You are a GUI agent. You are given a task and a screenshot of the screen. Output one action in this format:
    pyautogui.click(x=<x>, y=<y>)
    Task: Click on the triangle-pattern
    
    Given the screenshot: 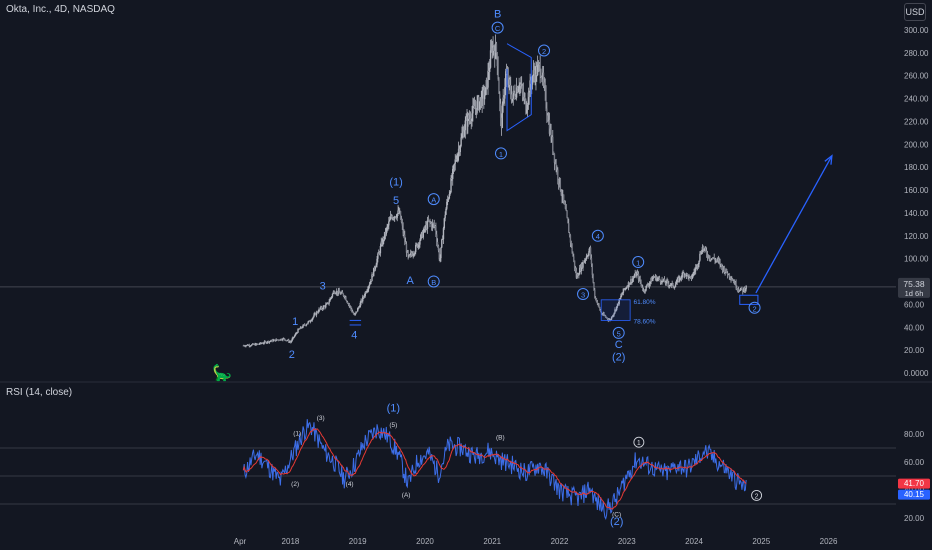 What is the action you would take?
    pyautogui.click(x=519, y=87)
    